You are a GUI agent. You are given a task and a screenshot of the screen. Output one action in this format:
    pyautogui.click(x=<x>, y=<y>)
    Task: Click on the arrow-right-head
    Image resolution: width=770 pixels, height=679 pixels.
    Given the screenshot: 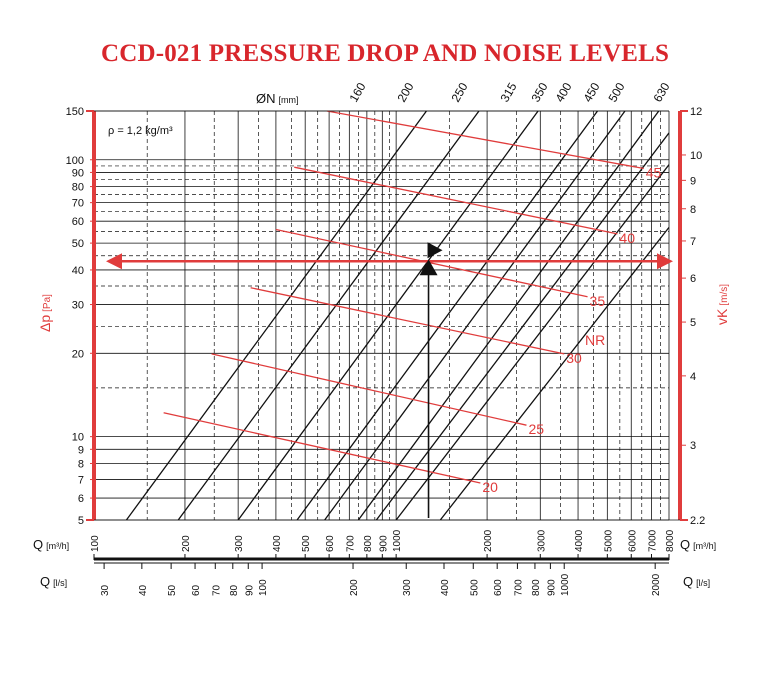 What is the action you would take?
    pyautogui.click(x=665, y=261)
    